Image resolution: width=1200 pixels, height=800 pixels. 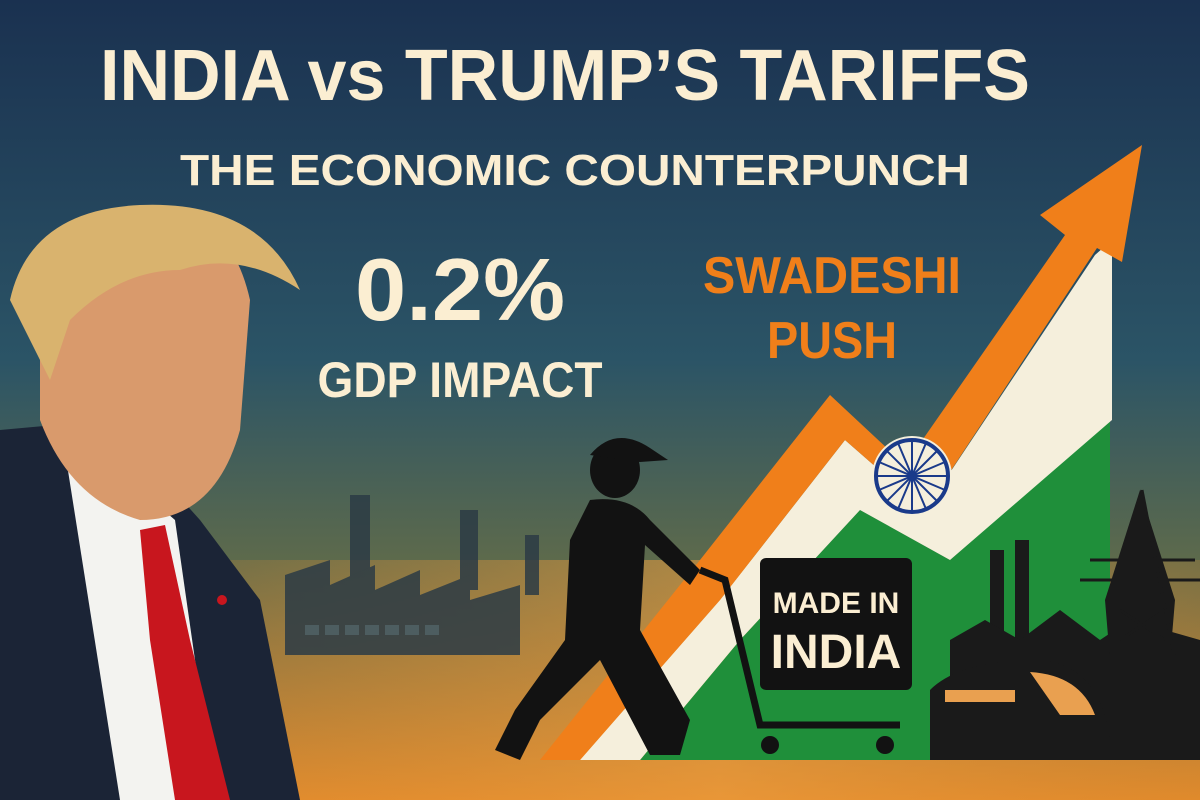 I want to click on train, so click(x=1020, y=710).